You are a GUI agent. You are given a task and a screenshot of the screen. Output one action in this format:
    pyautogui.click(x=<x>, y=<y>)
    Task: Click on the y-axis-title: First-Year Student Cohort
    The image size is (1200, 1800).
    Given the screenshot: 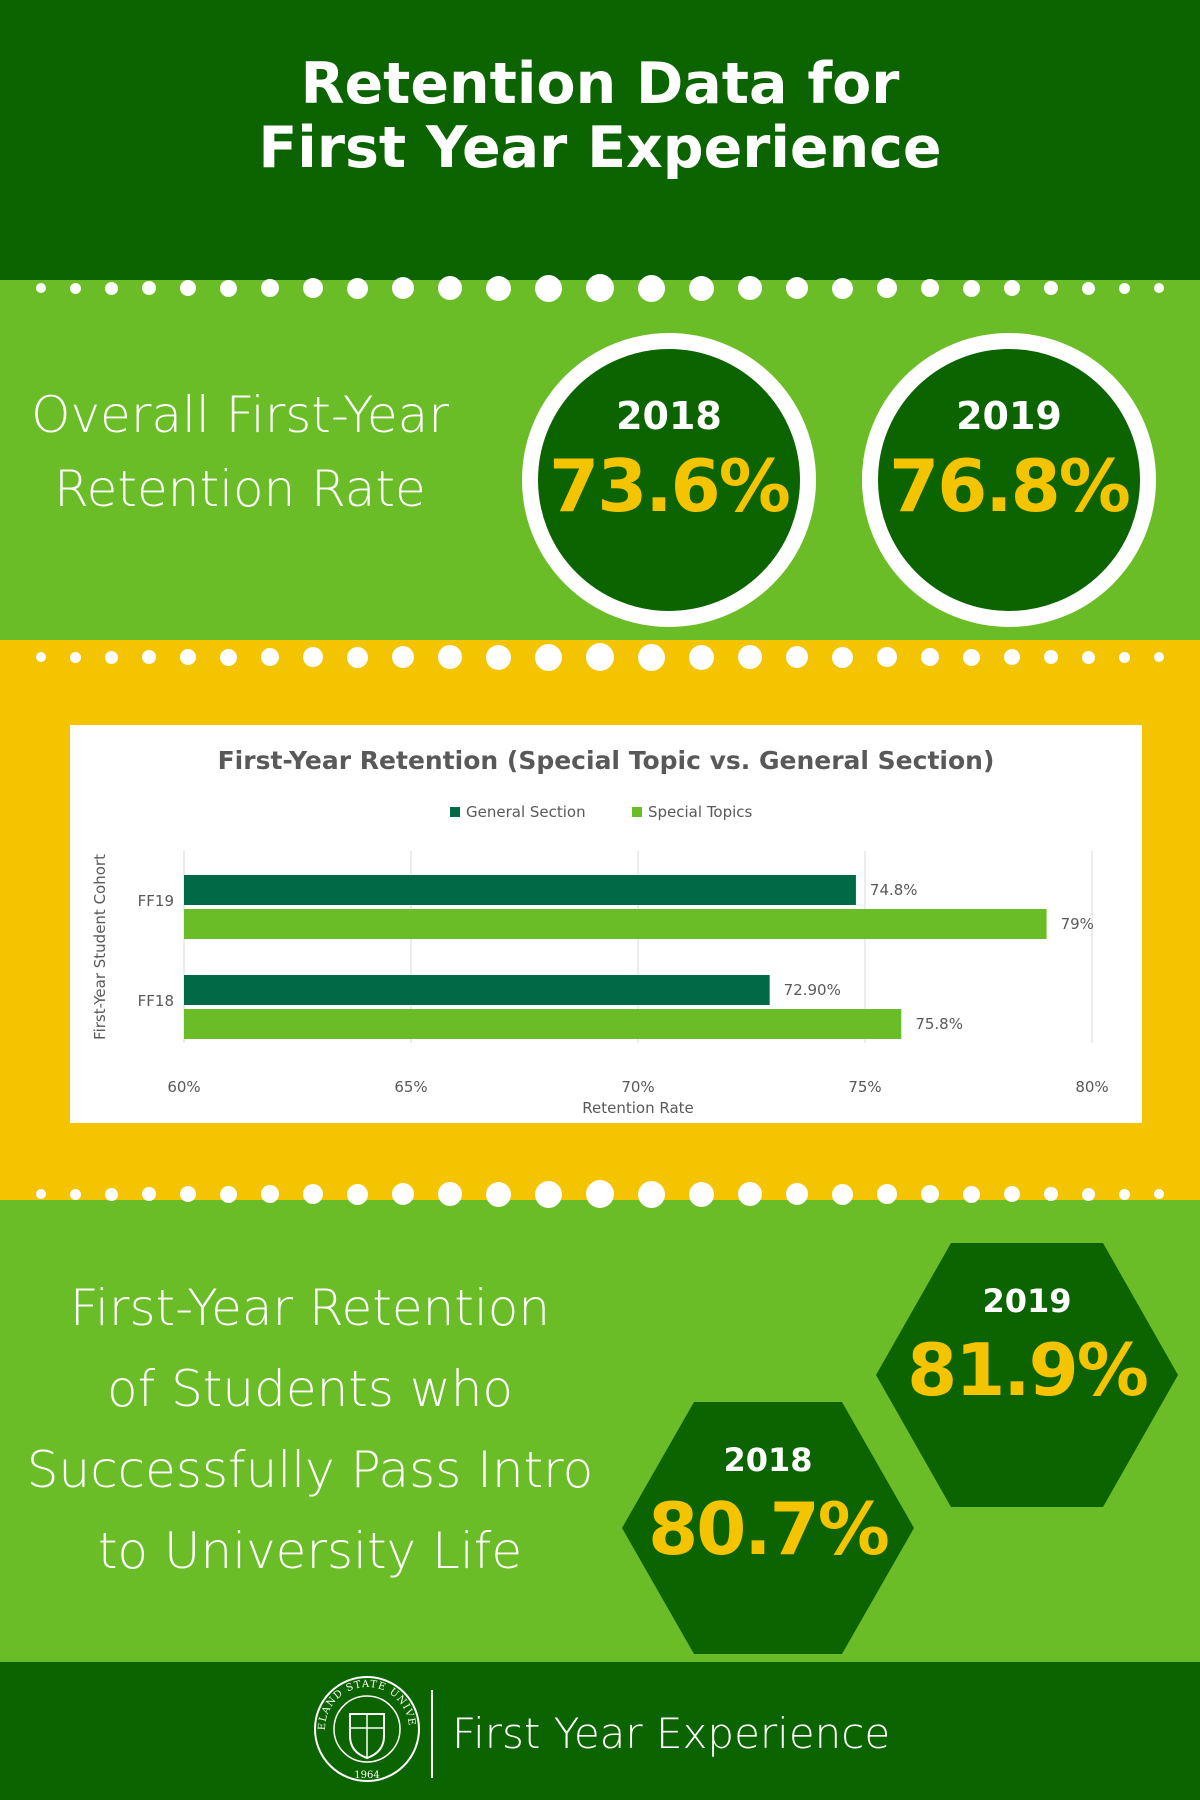 What is the action you would take?
    pyautogui.click(x=100, y=947)
    